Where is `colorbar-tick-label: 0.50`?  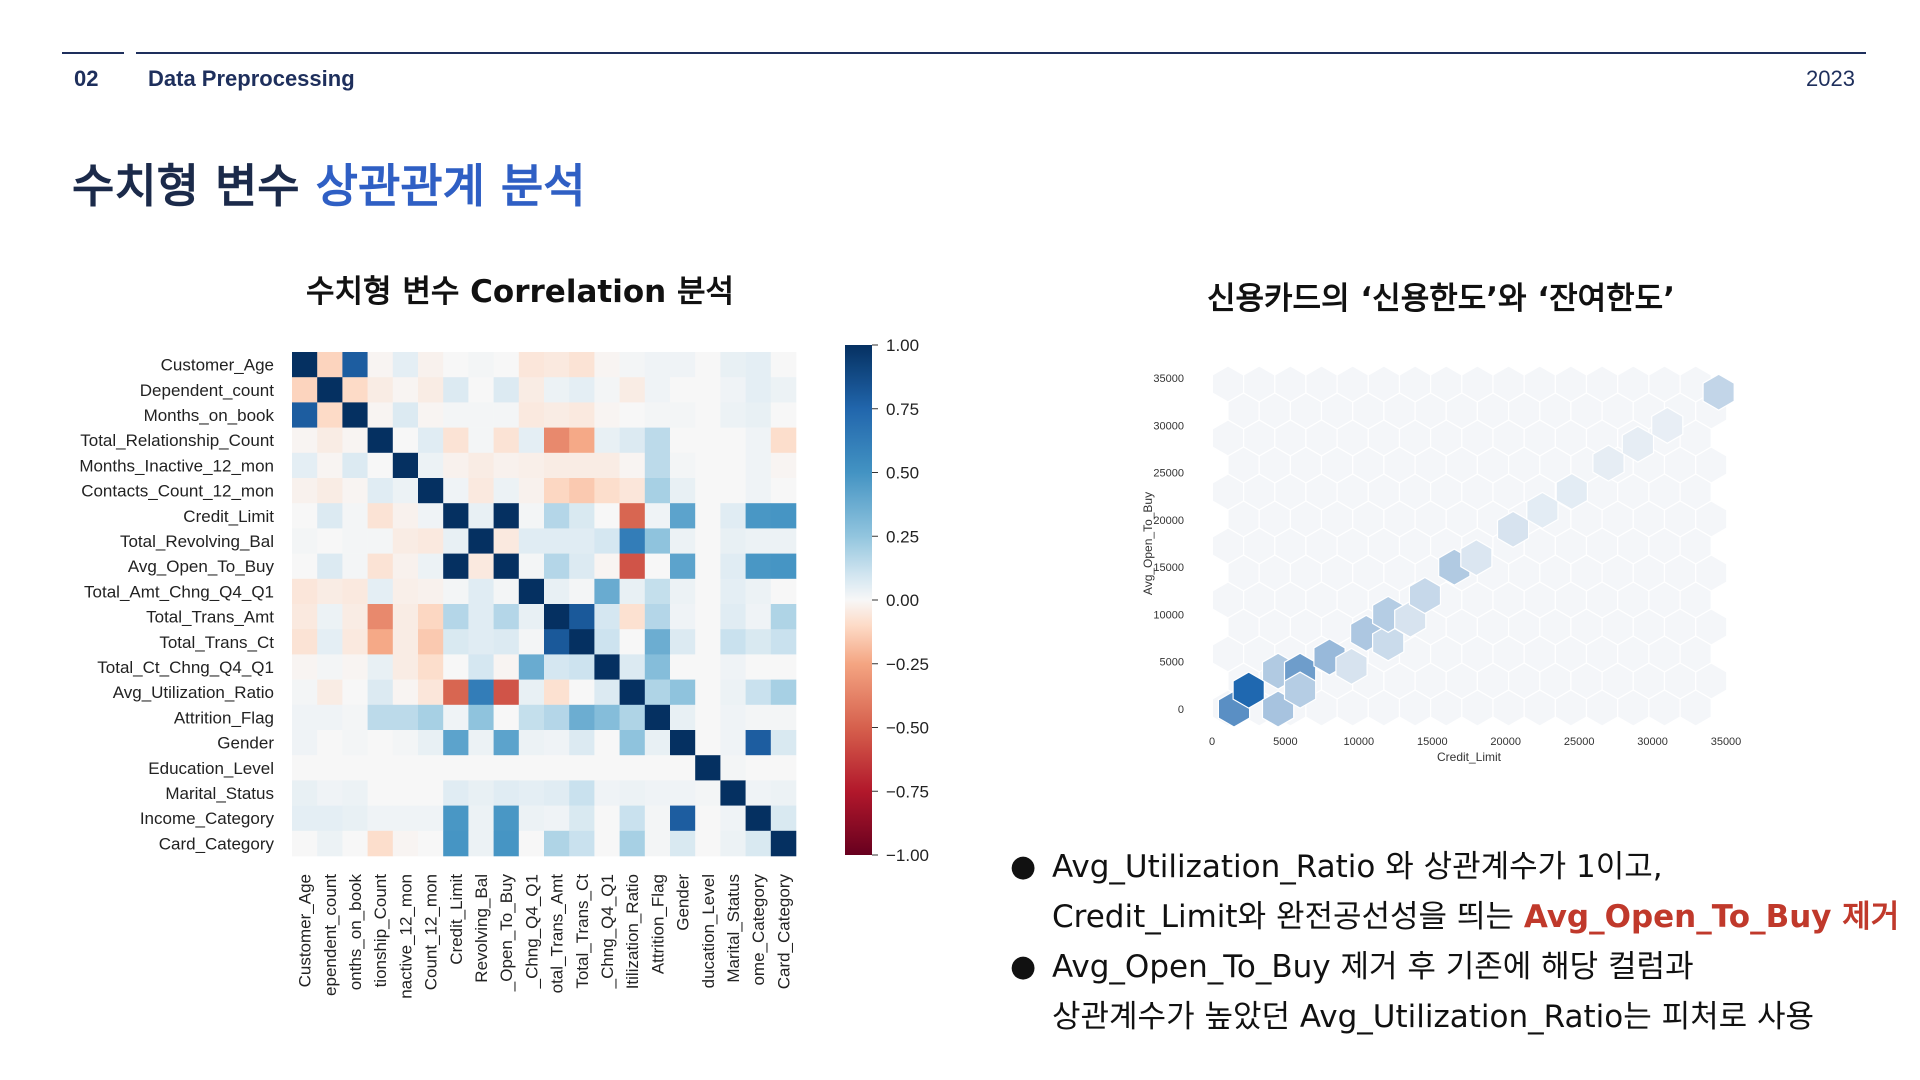 colorbar-tick-label: 0.50 is located at coordinates (902, 473).